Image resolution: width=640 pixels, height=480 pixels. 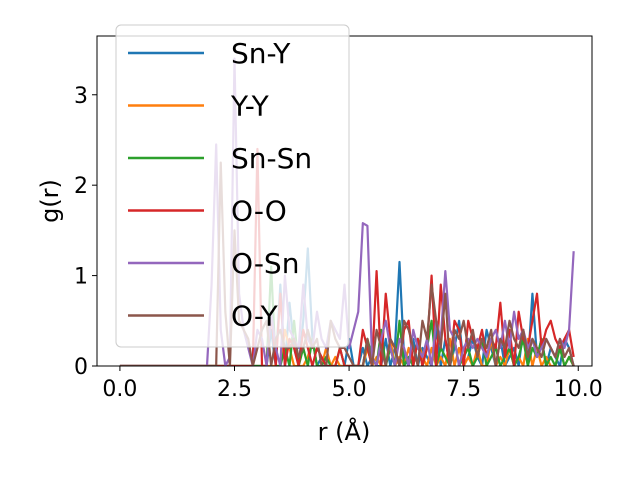 What do you see at coordinates (349, 389) in the screenshot?
I see `x-tick-label: 5.0` at bounding box center [349, 389].